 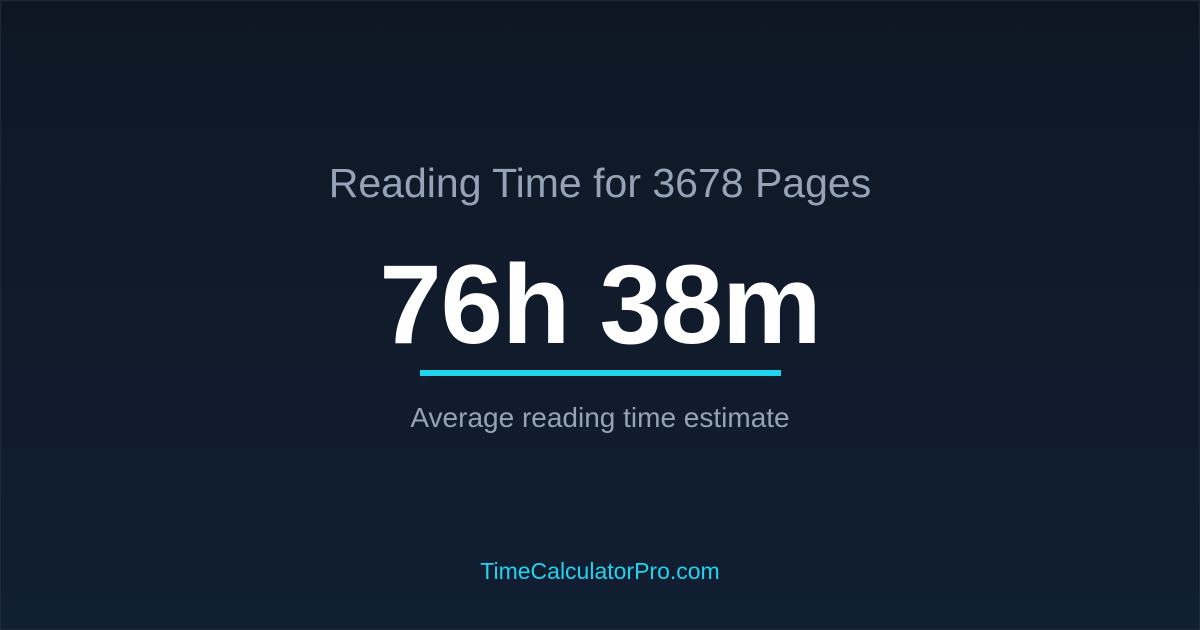 What do you see at coordinates (600, 571) in the screenshot?
I see `site-brand: TimeCalculatorPro.com` at bounding box center [600, 571].